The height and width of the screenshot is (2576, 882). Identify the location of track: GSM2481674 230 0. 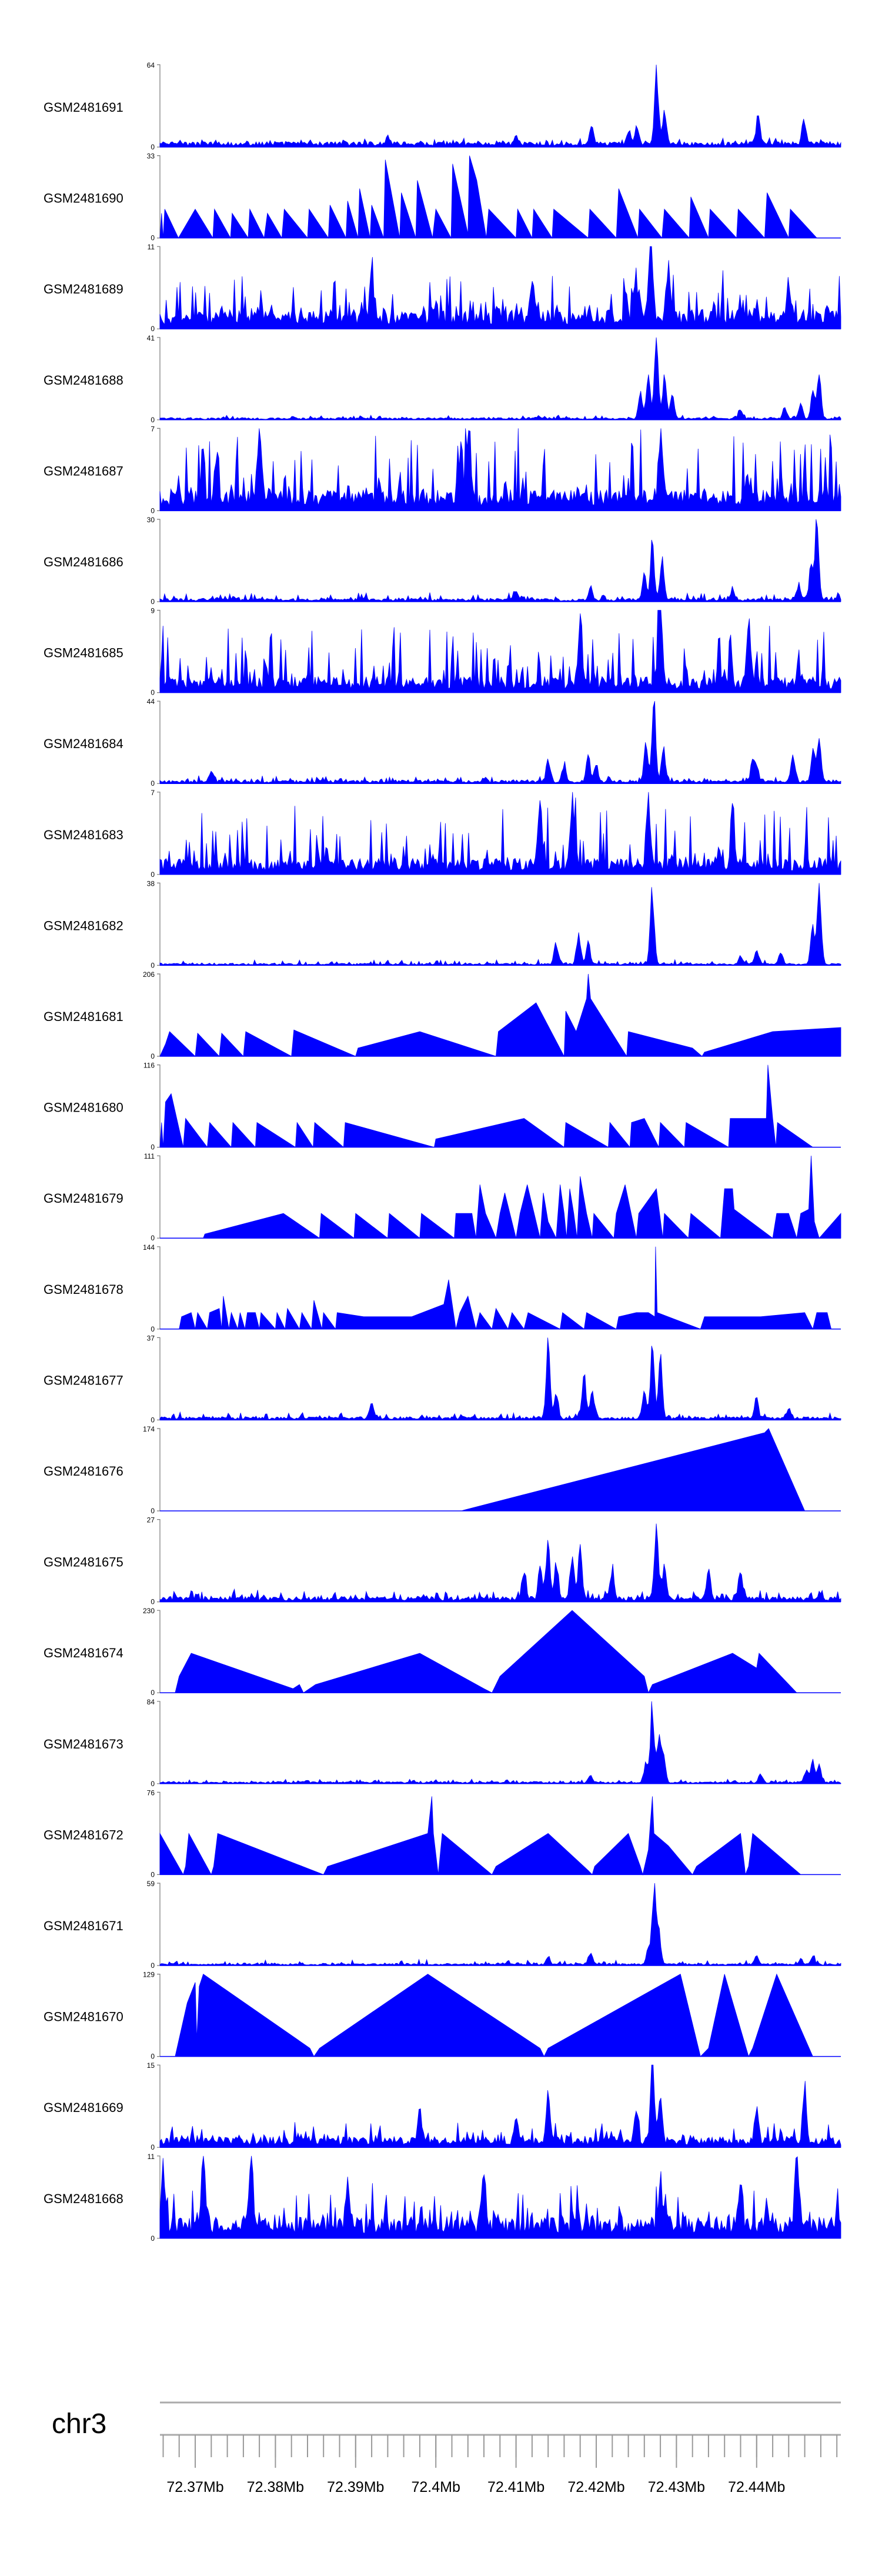
(442, 1652).